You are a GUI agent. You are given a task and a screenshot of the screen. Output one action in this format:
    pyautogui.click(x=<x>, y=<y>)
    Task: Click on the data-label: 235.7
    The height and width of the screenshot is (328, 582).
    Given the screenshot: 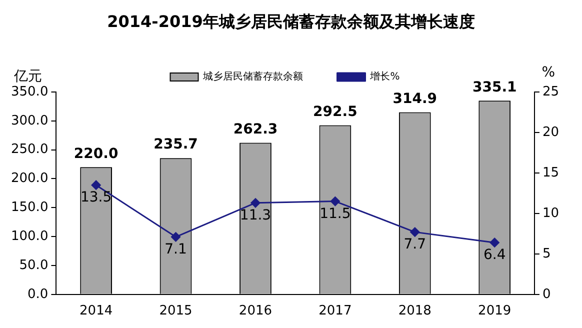 What is the action you would take?
    pyautogui.click(x=176, y=144)
    